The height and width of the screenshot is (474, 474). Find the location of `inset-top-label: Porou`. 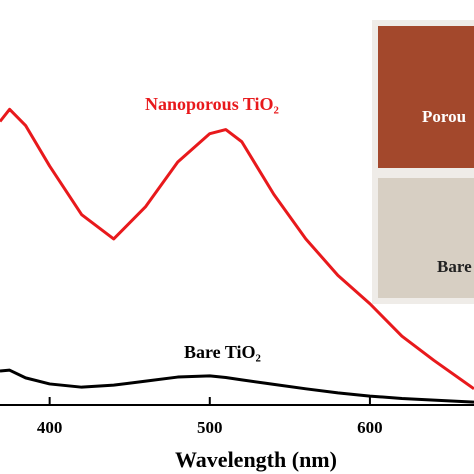

inset-top-label: Porou is located at coordinates (444, 116).